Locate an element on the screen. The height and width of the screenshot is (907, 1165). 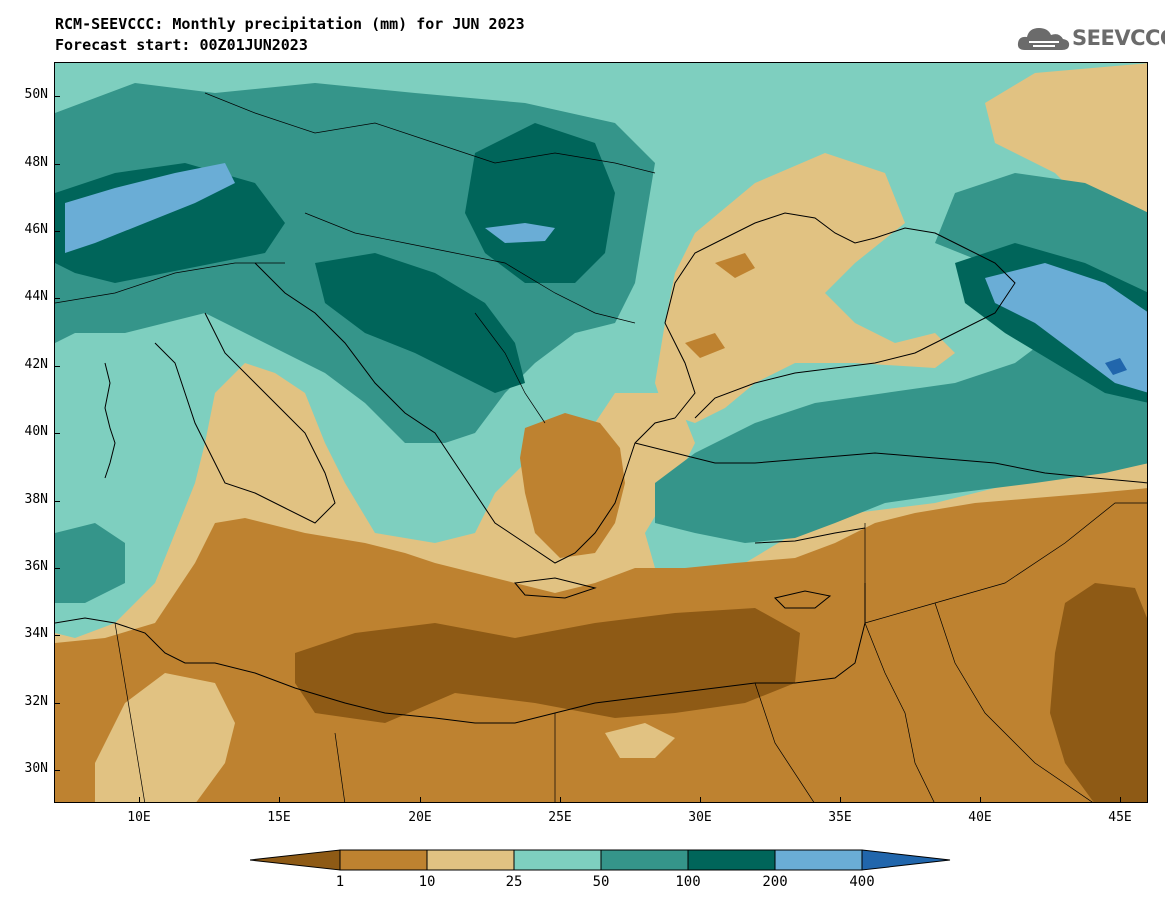
lon-label-25e: 25E is located at coordinates (560, 817).